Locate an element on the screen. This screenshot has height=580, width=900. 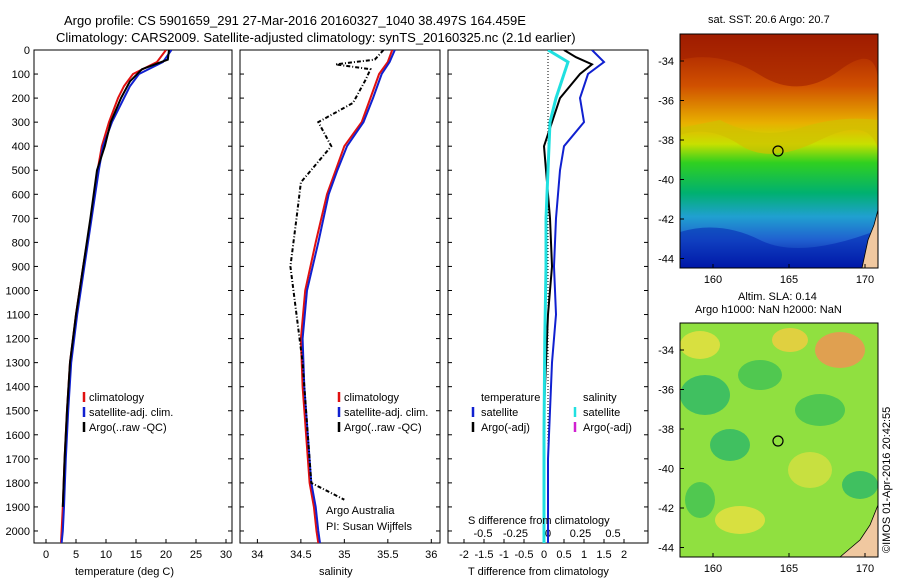
sst-argo-location is located at coordinates (778, 151).